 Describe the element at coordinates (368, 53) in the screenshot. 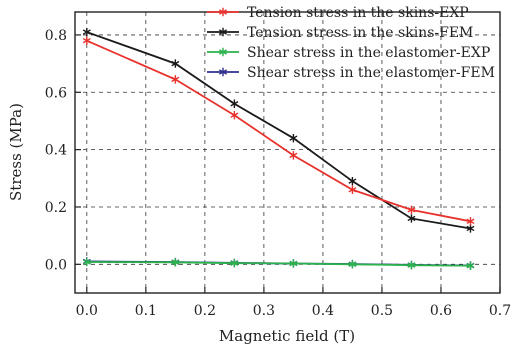

I see `legend-label: Shear stress in the elastomer-EXP` at that location.